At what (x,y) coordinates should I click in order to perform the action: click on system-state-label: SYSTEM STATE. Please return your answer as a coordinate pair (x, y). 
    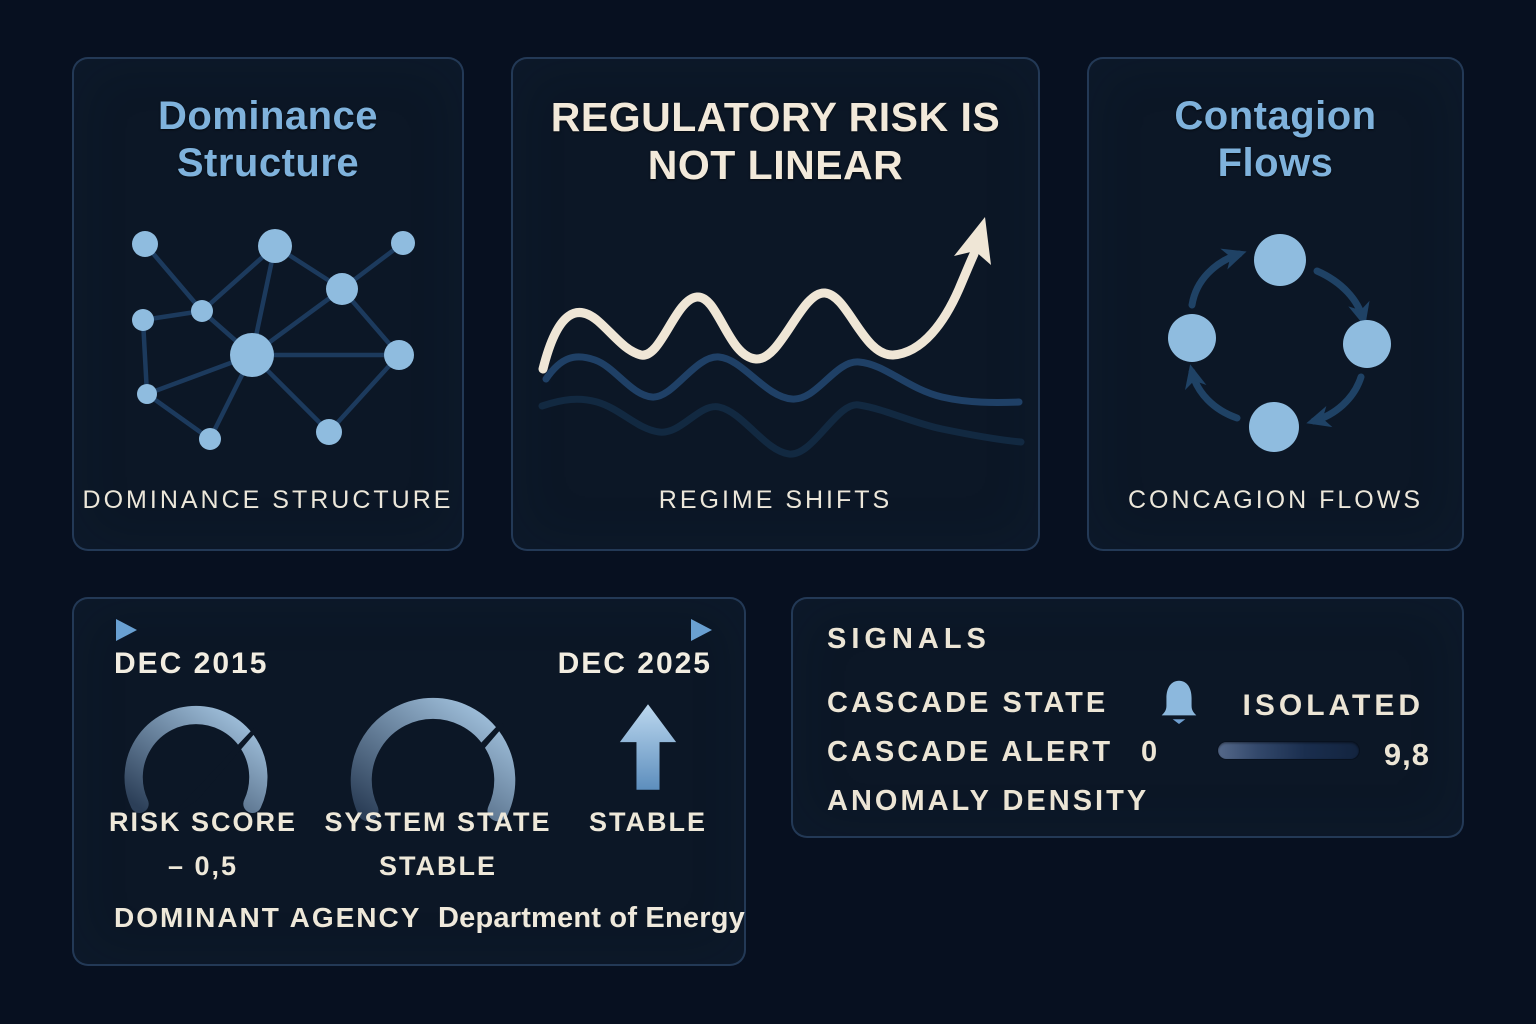
    Looking at the image, I should click on (438, 822).